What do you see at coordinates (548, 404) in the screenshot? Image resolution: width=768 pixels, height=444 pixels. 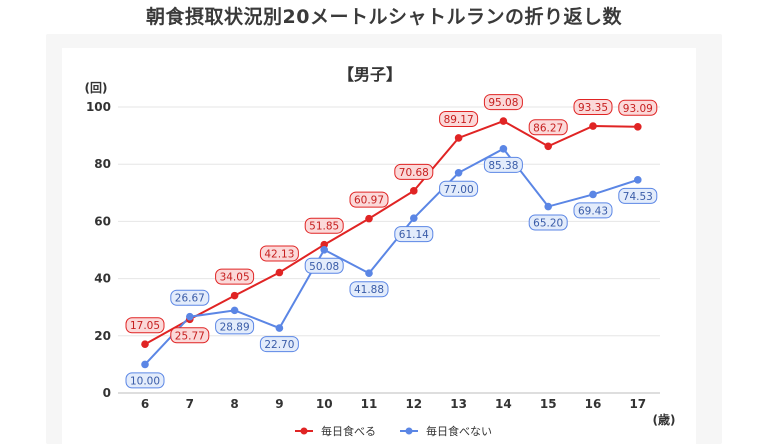 I see `x-tick-label: 15` at bounding box center [548, 404].